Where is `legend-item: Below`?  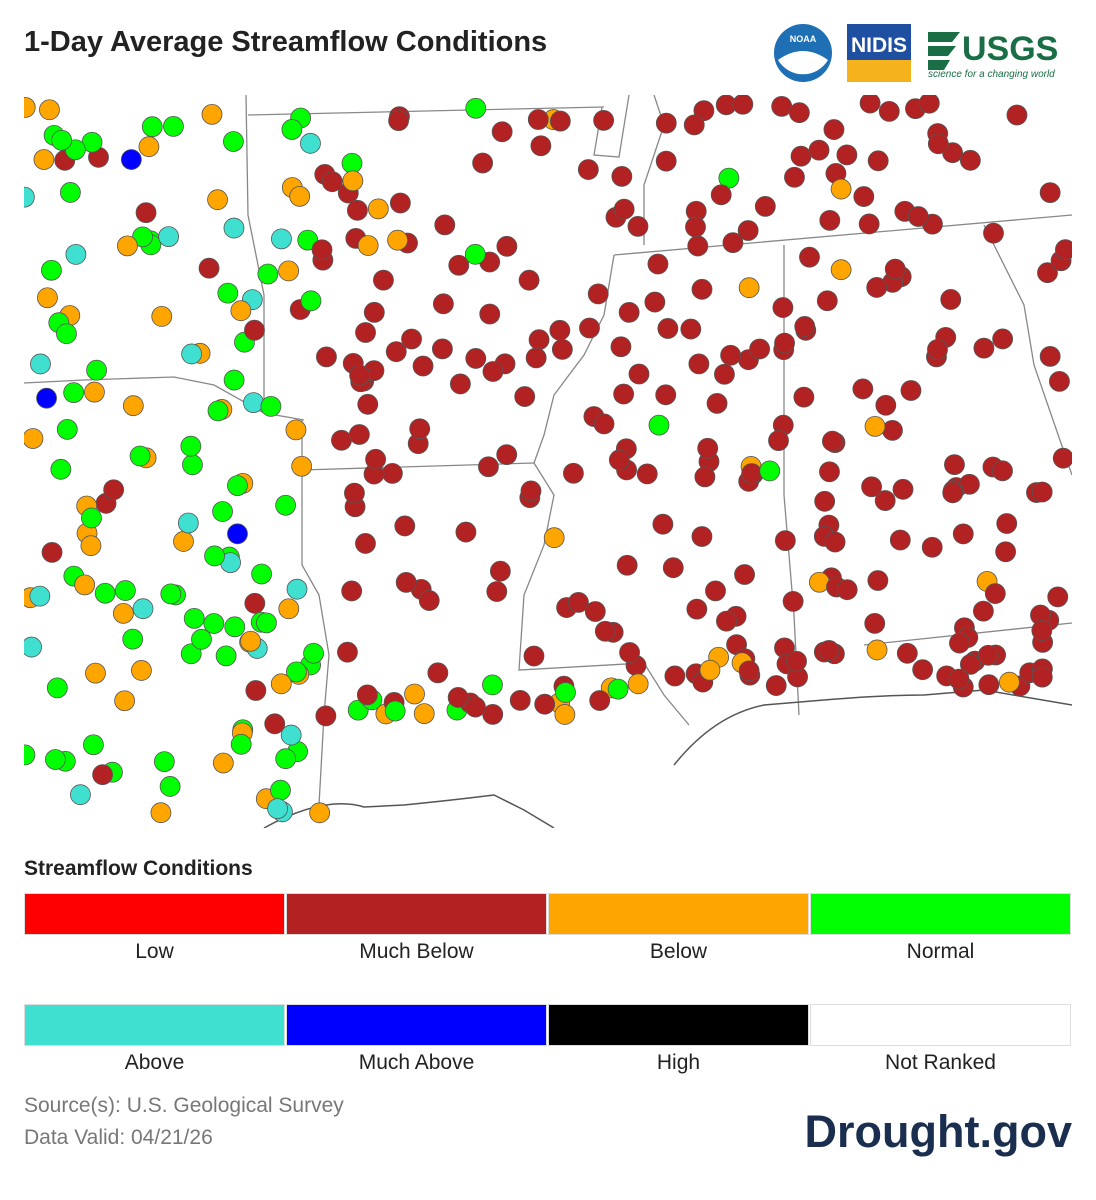 legend-item: Below is located at coordinates (678, 928).